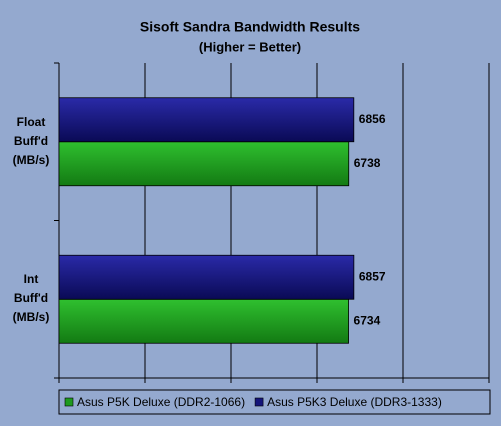  Describe the element at coordinates (372, 119) in the screenshot. I see `data-label: 6856` at that location.